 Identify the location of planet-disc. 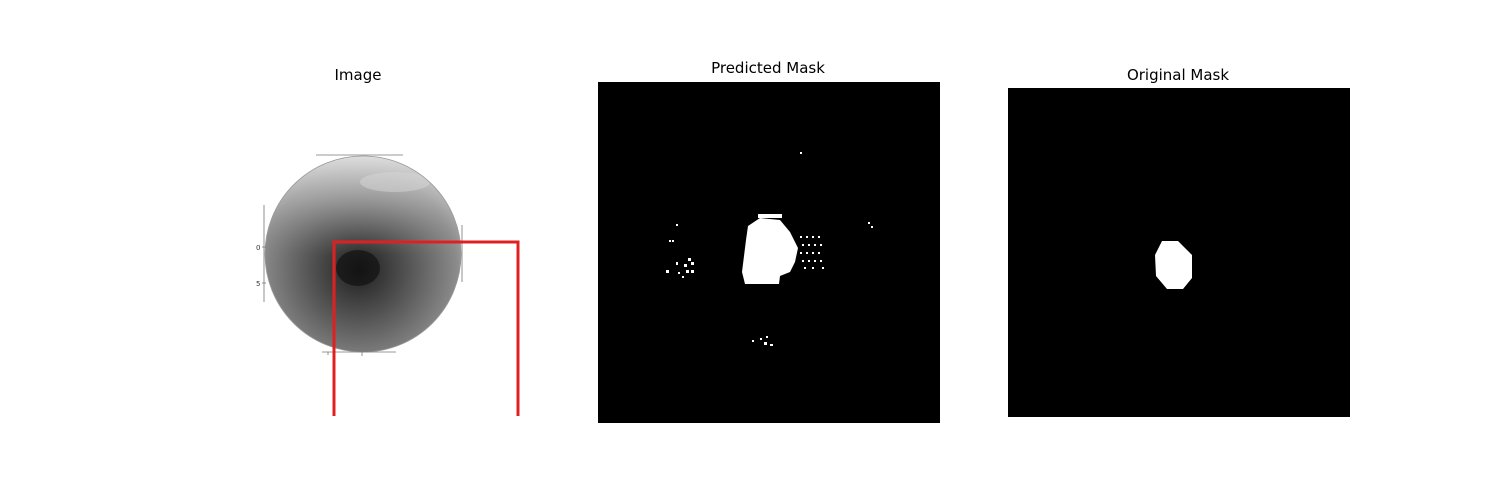
(363, 254).